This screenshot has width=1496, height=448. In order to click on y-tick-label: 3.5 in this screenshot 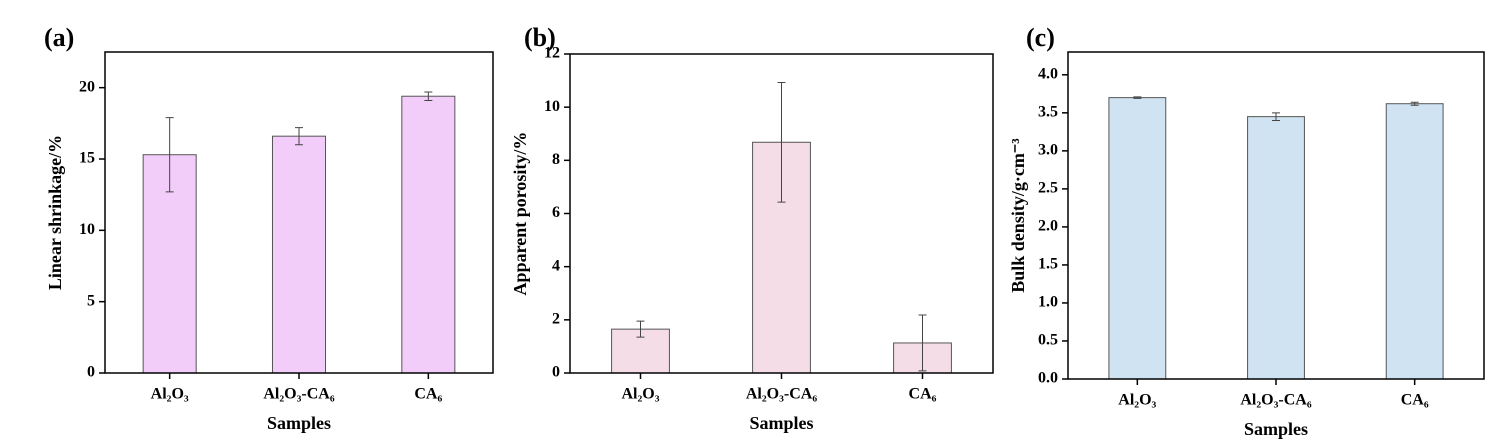, I will do `click(1048, 112)`.